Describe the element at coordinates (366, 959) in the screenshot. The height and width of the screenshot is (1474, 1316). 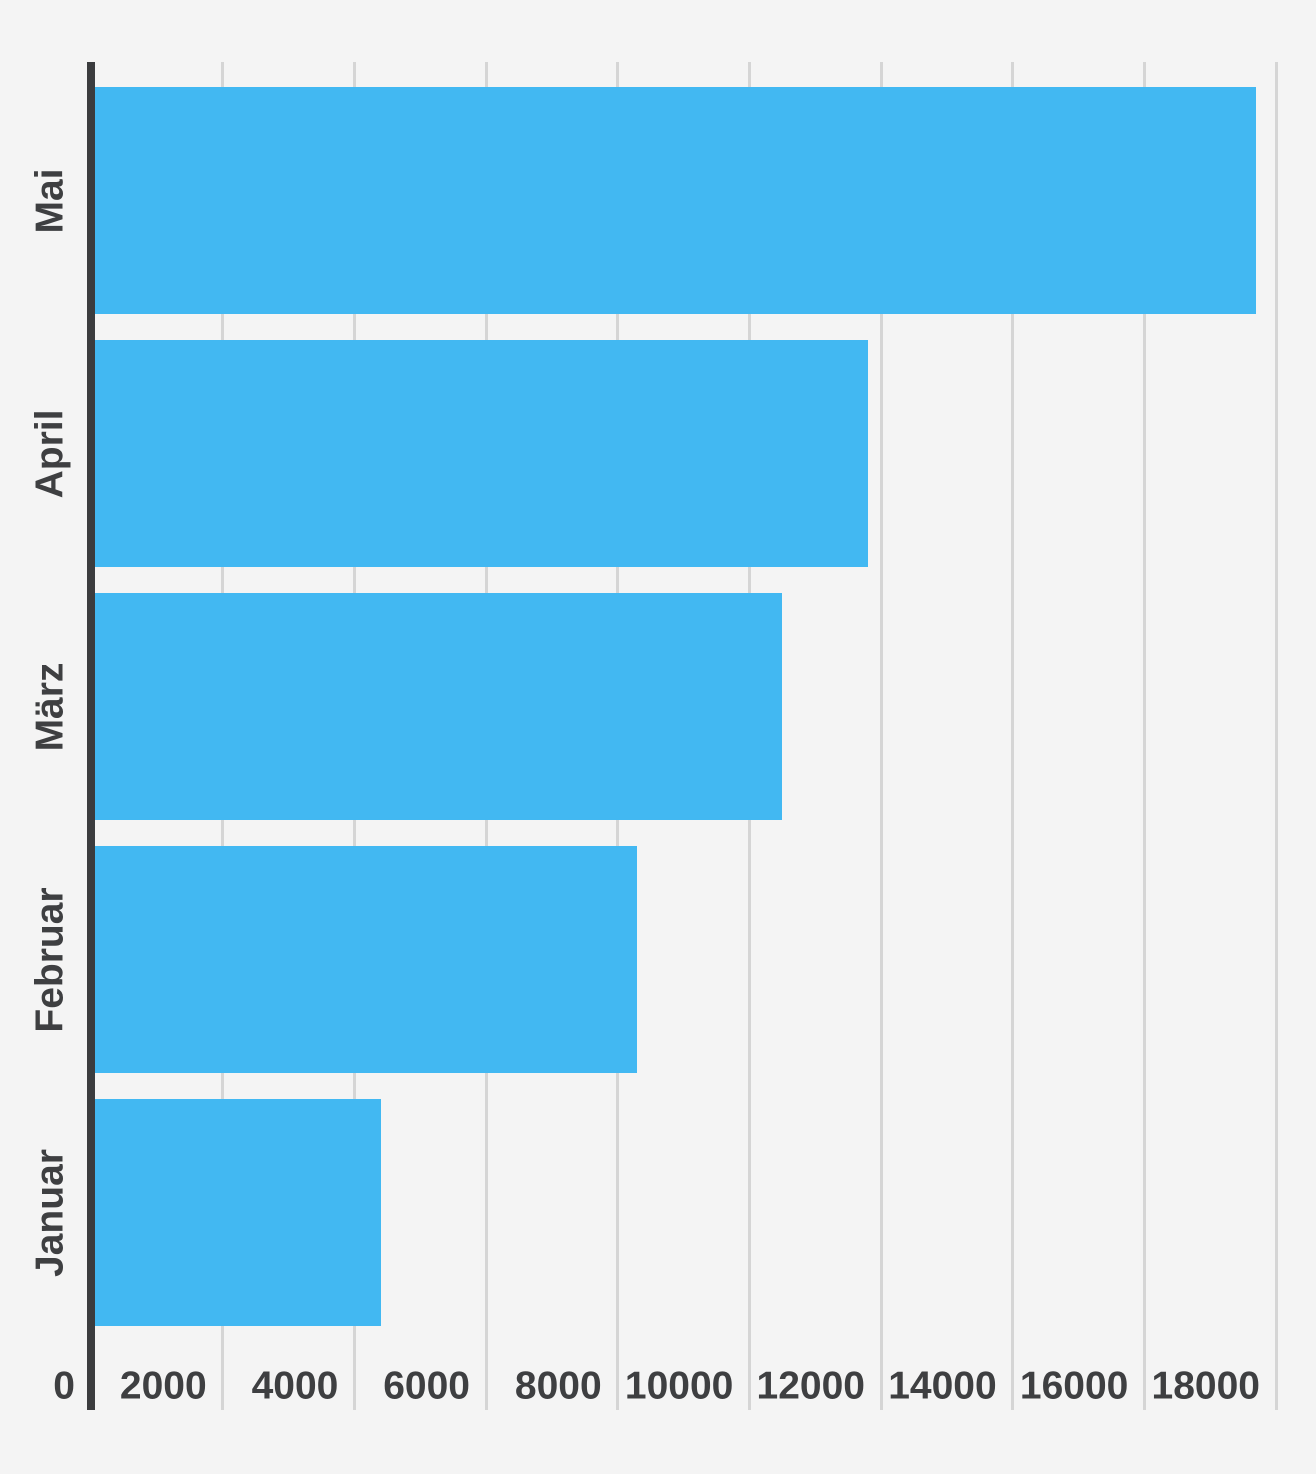
I see `bar-februar` at that location.